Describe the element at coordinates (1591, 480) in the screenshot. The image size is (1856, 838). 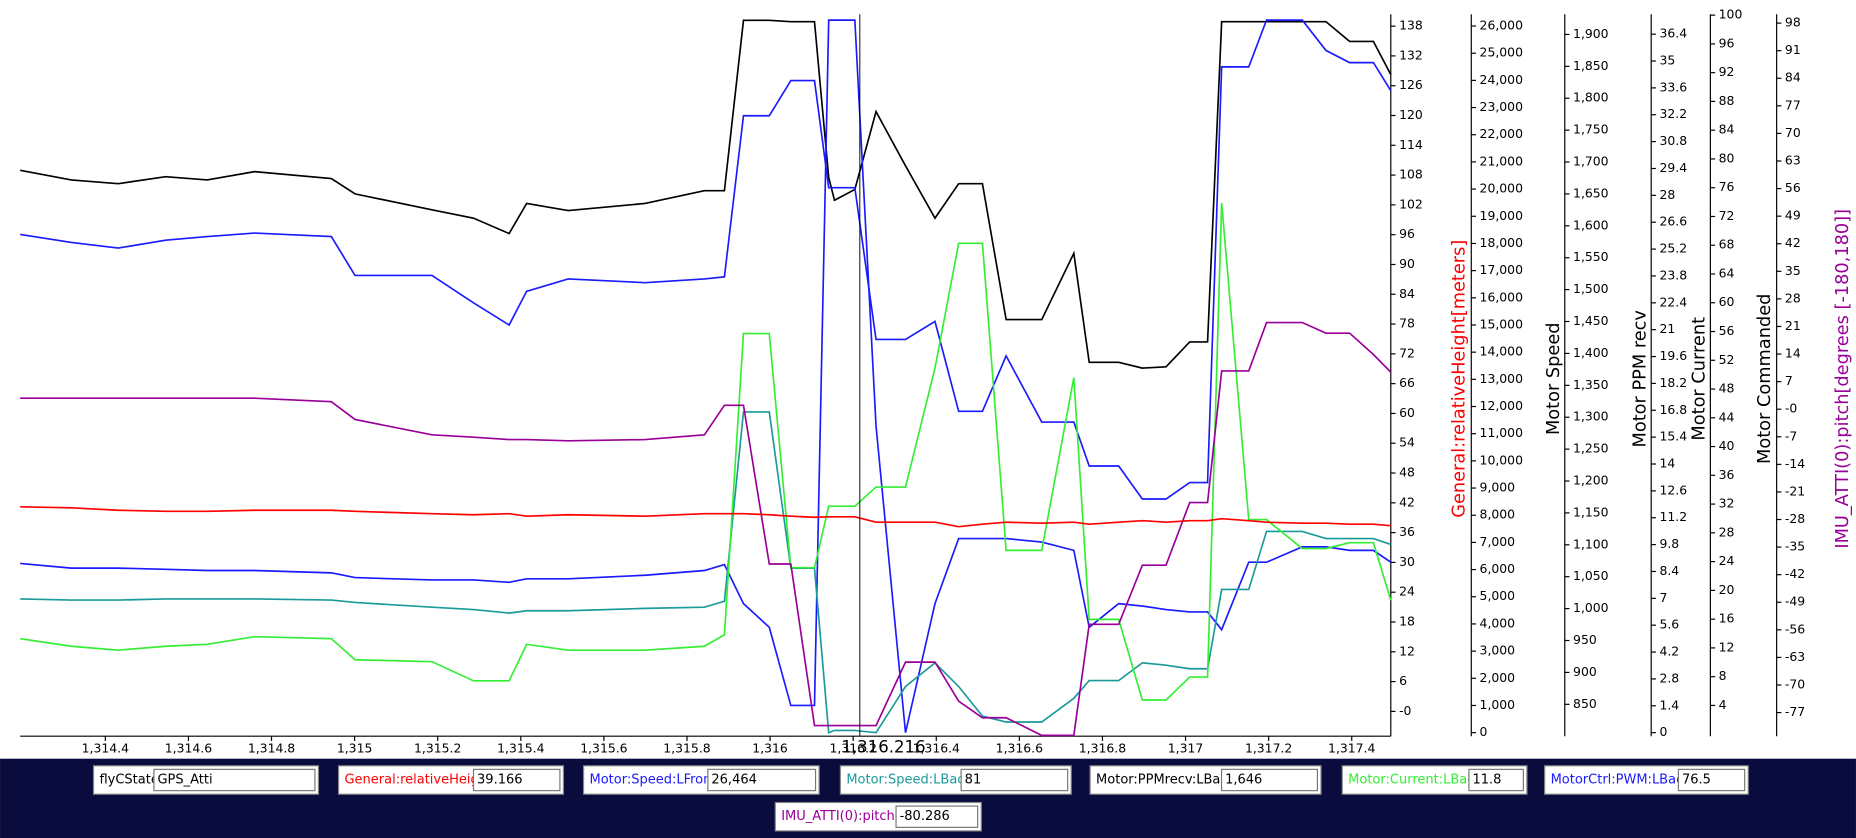
I see `y-tick-label: 1,200` at that location.